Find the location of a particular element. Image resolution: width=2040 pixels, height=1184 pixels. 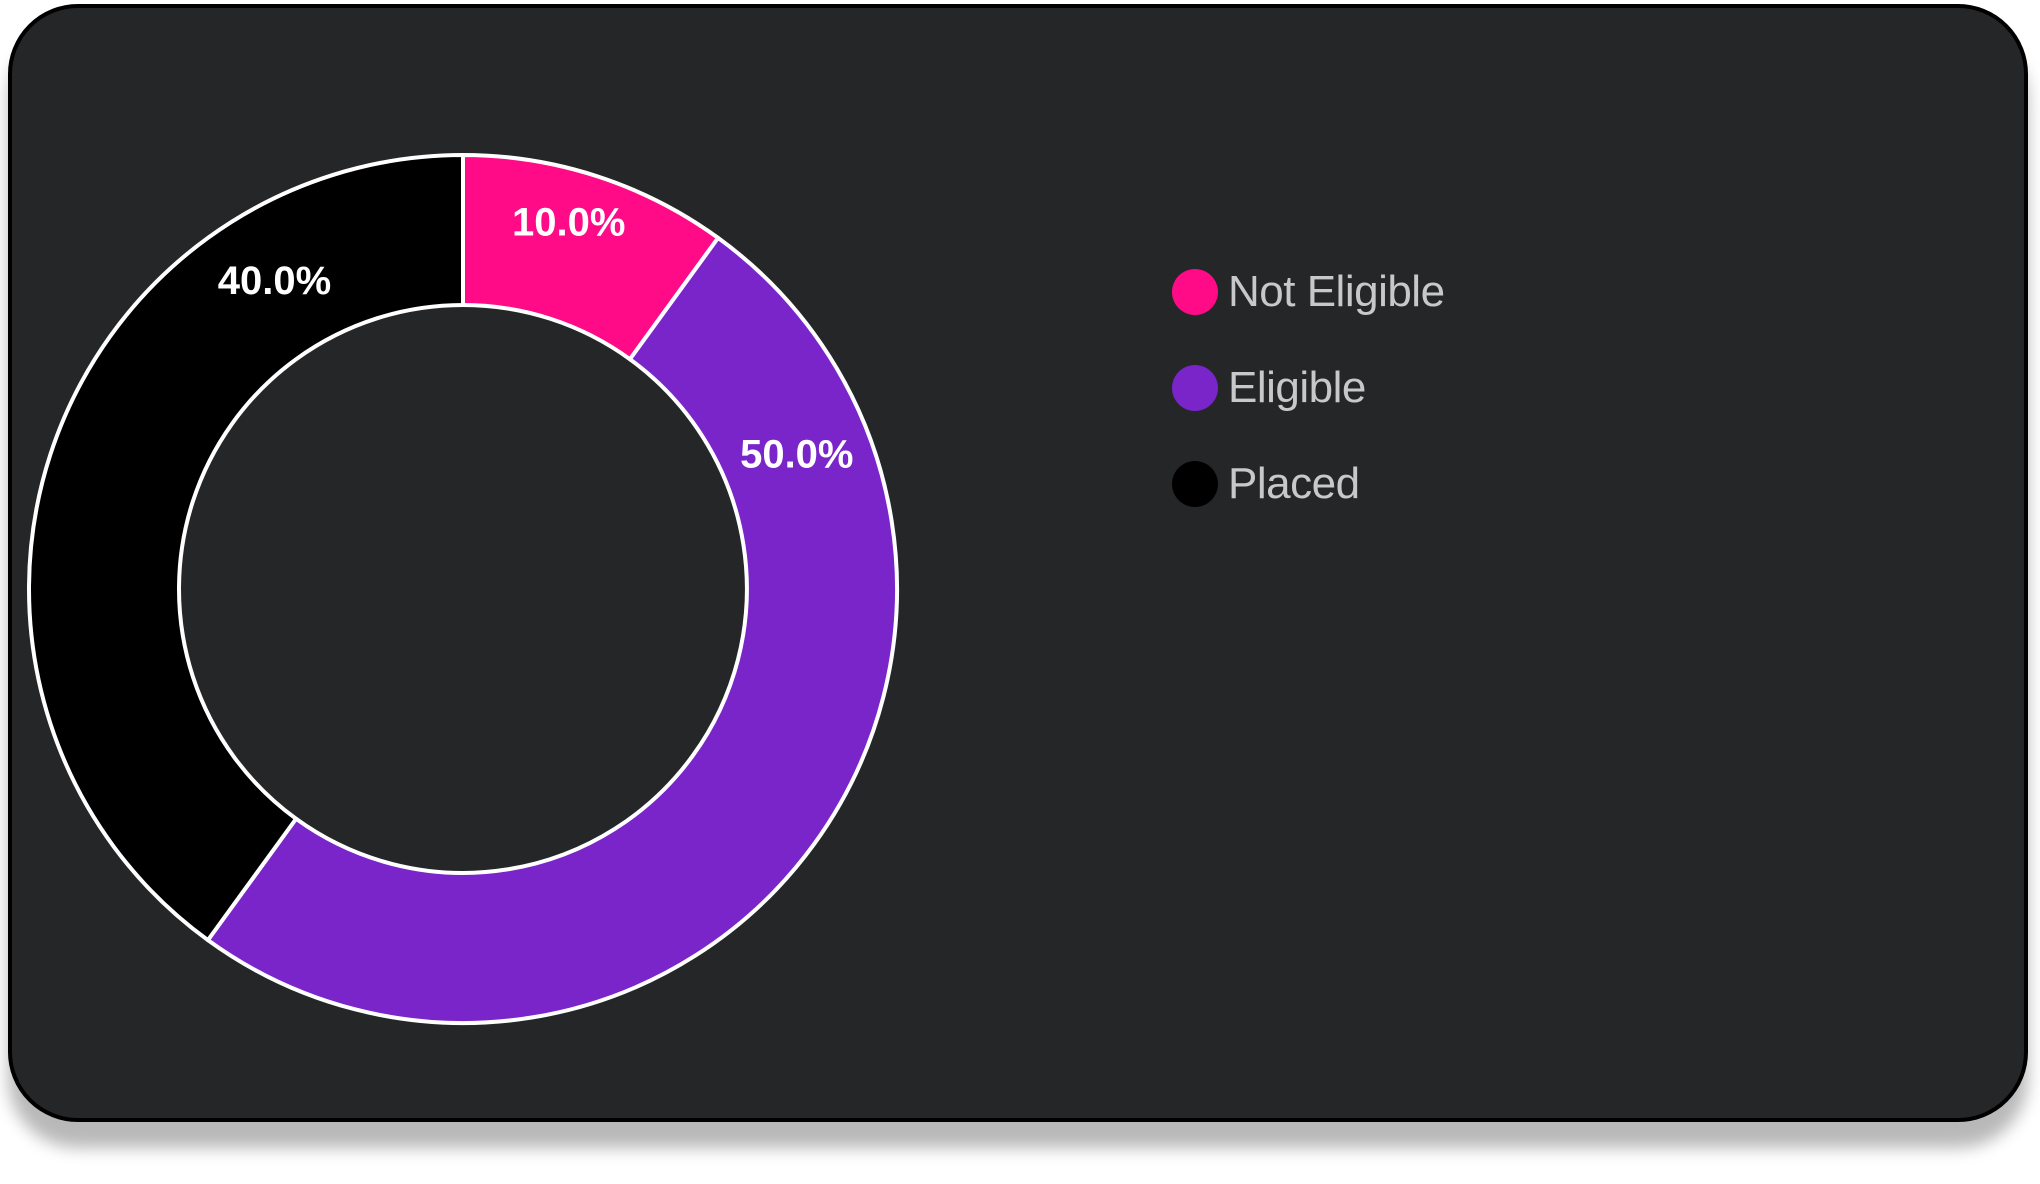

slice-placed is located at coordinates (246, 548).